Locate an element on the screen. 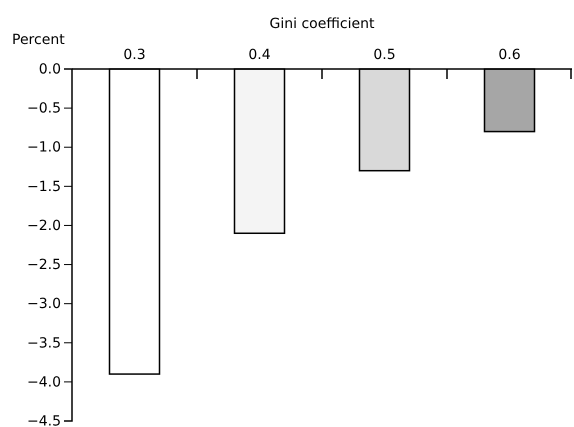 The height and width of the screenshot is (427, 574). y-tick-label: −4.5 is located at coordinates (44, 420).